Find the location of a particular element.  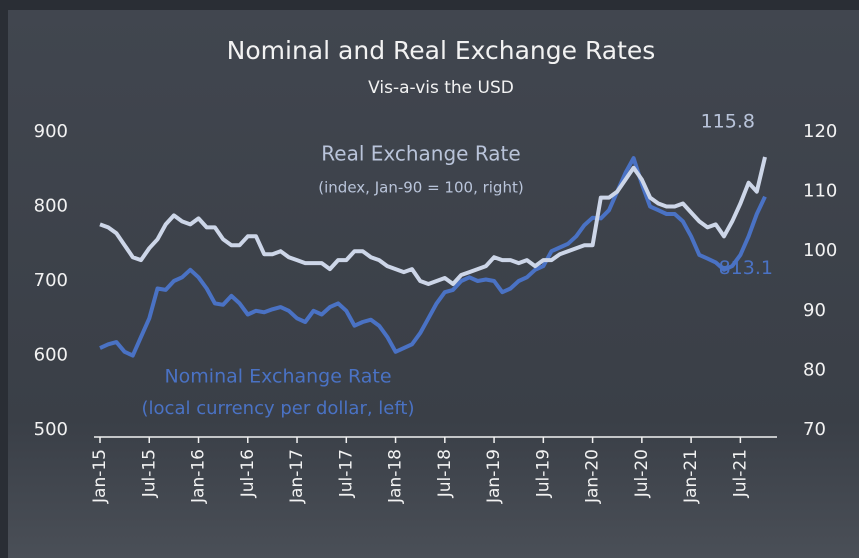

series-note: (index, Jan-90 = 100, right) is located at coordinates (420, 188).